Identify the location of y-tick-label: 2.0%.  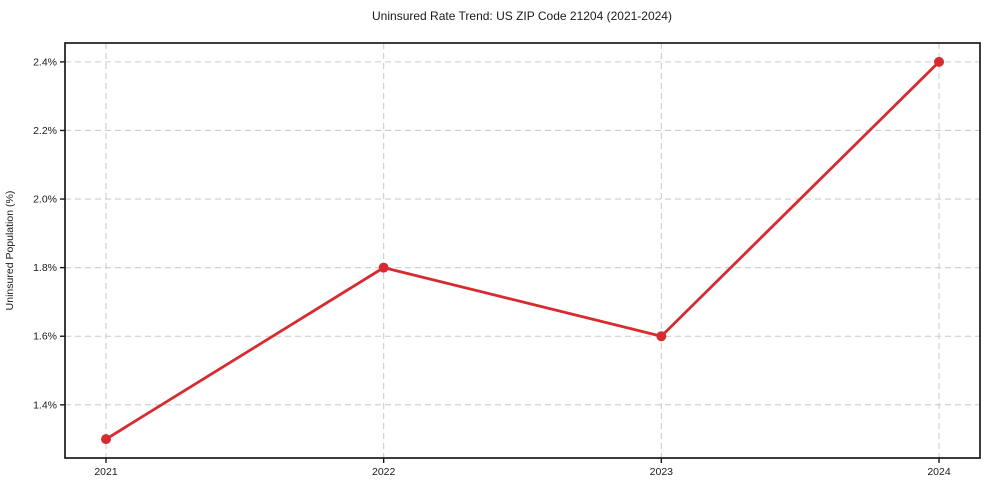
(45, 200).